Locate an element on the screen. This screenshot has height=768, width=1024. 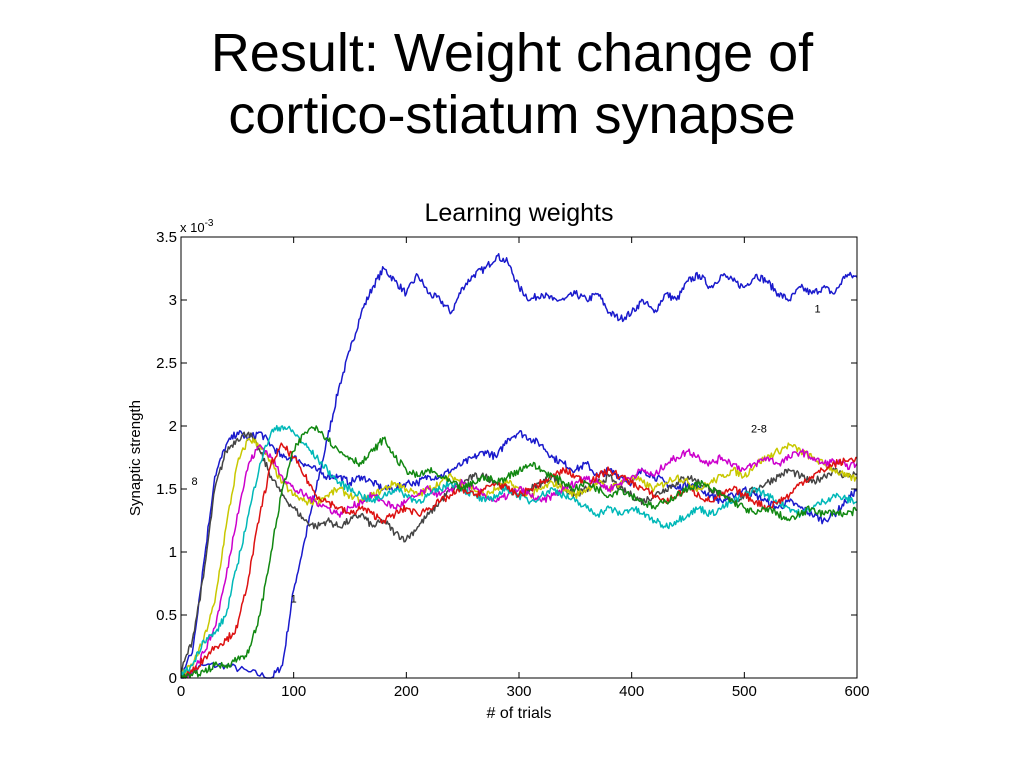
slide-title-line-1: Result: Weight change of is located at coordinates (512, 53).